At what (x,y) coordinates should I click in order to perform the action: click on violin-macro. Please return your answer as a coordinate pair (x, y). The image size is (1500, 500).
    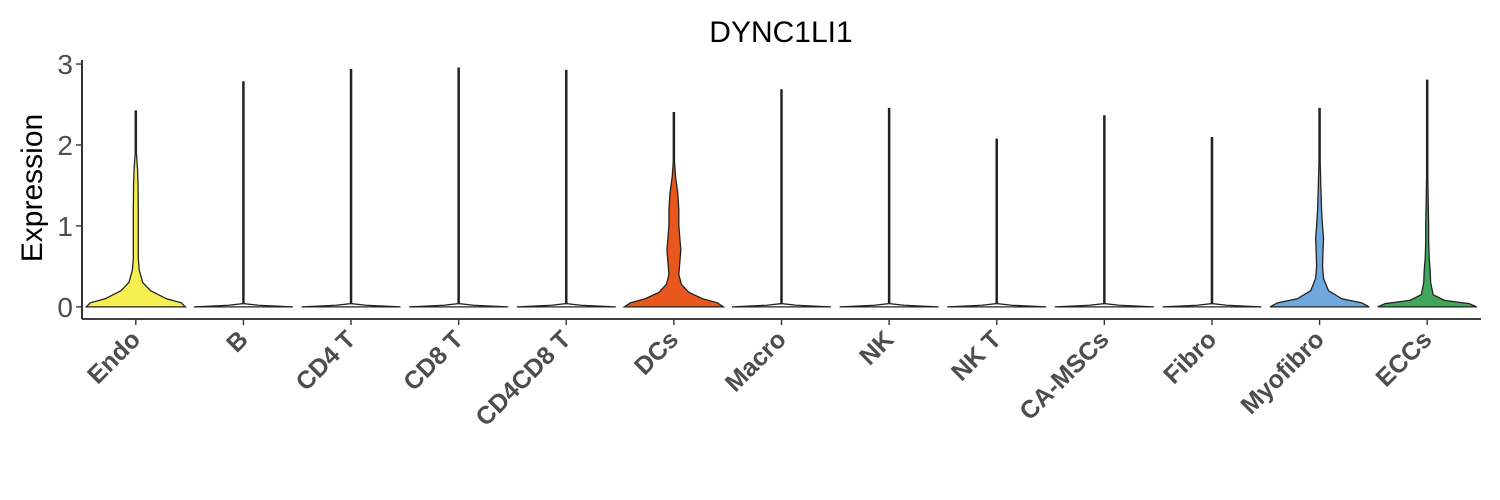
    Looking at the image, I should click on (781, 198).